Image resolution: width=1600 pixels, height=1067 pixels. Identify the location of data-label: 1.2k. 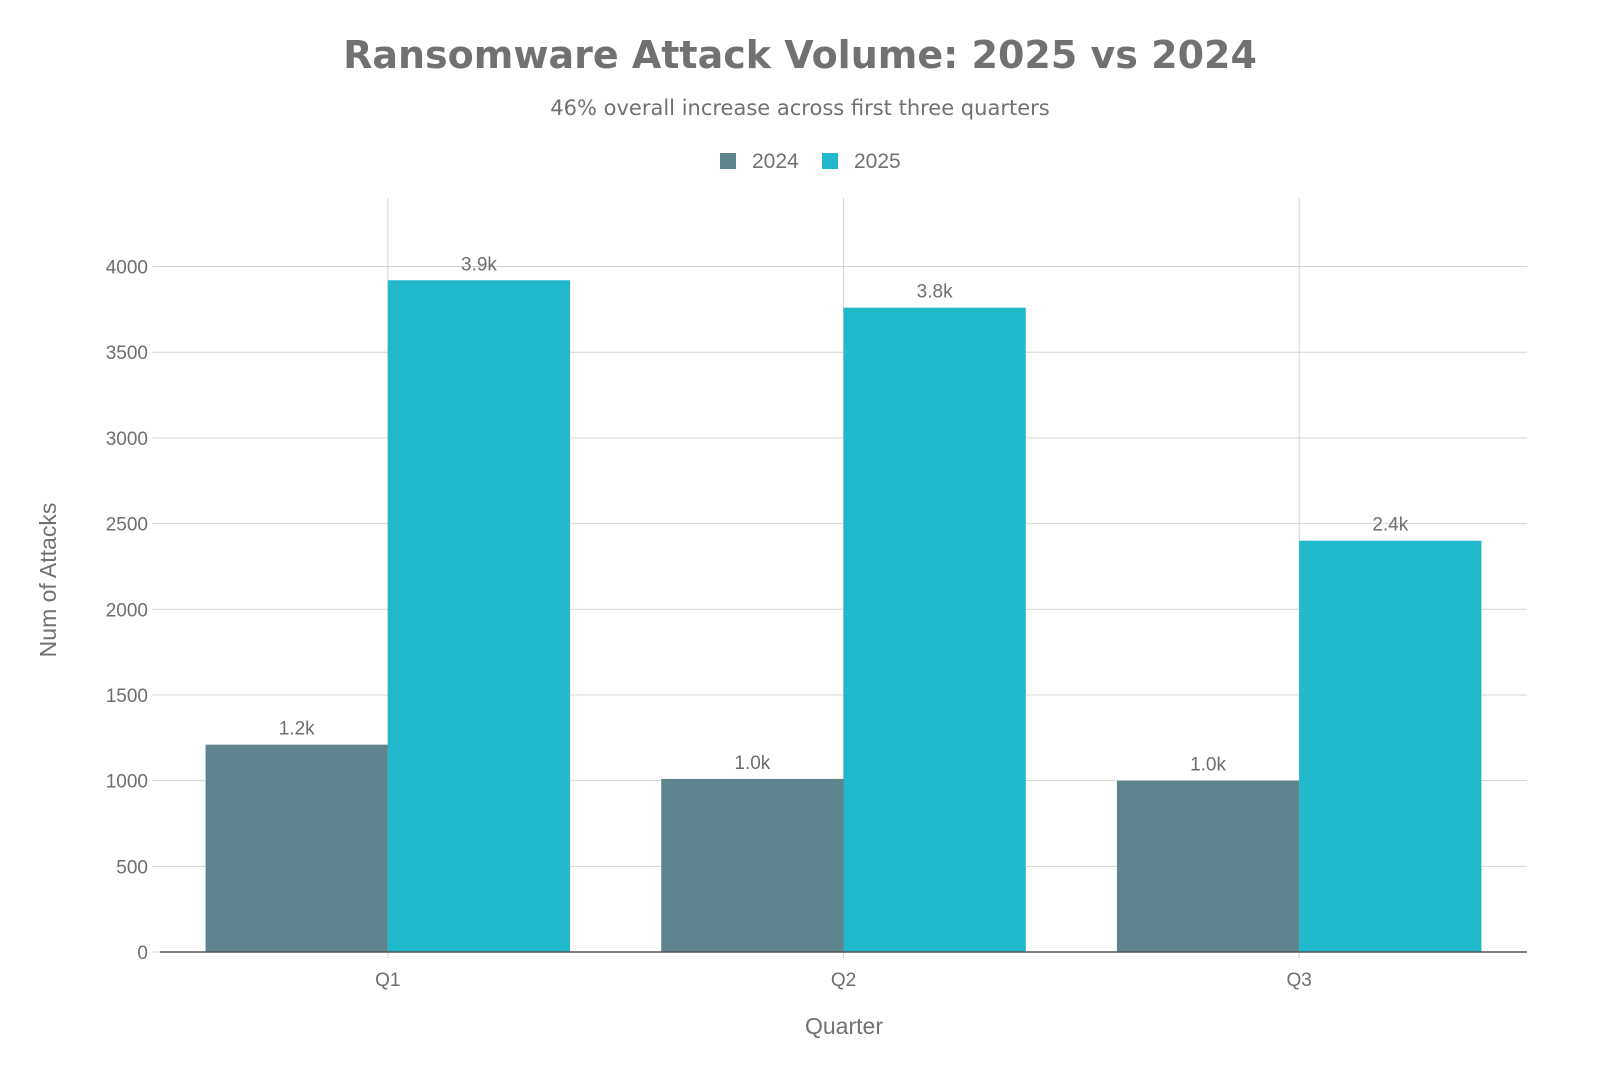
(297, 729).